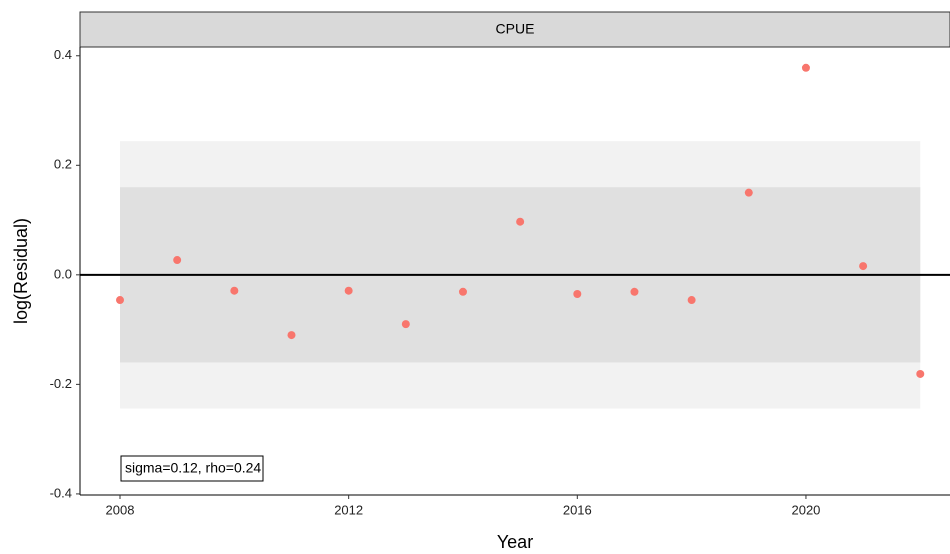 The image size is (950, 554). I want to click on y-tick-label: 0.0, so click(63, 273).